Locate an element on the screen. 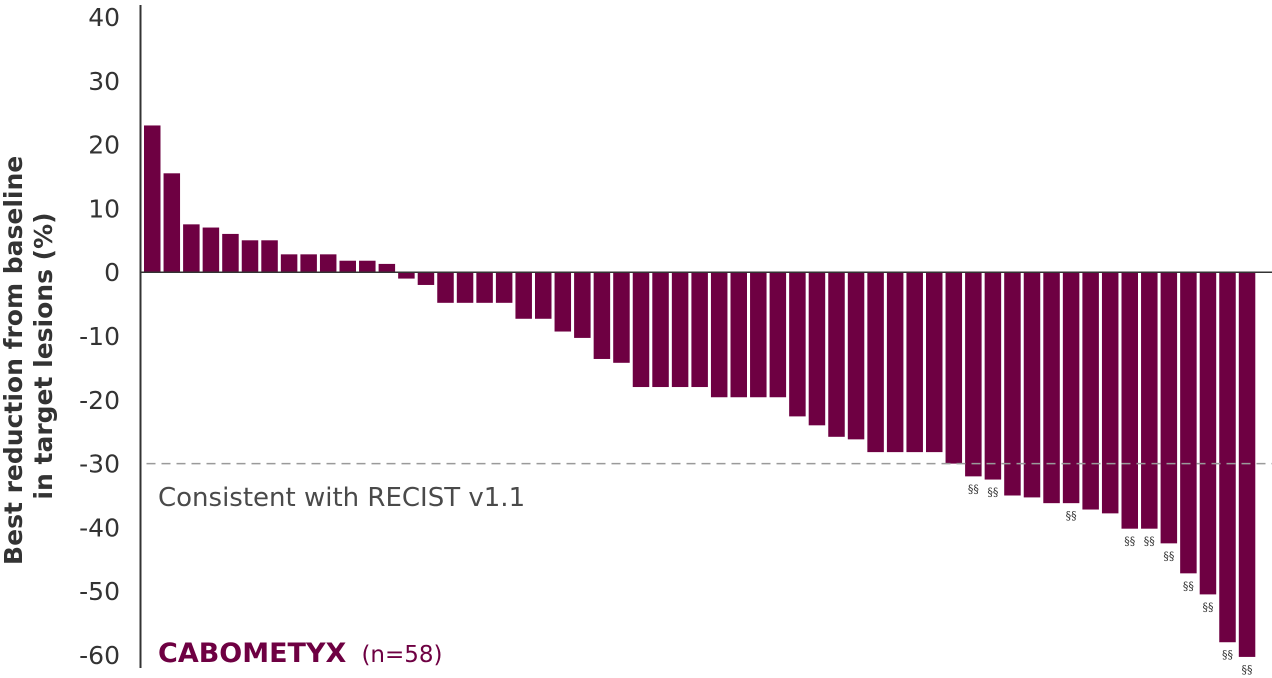  y-ticks-group: 40 30 20 10 0 -10 -20 -30 -40 -50 -60 is located at coordinates (99, 336).